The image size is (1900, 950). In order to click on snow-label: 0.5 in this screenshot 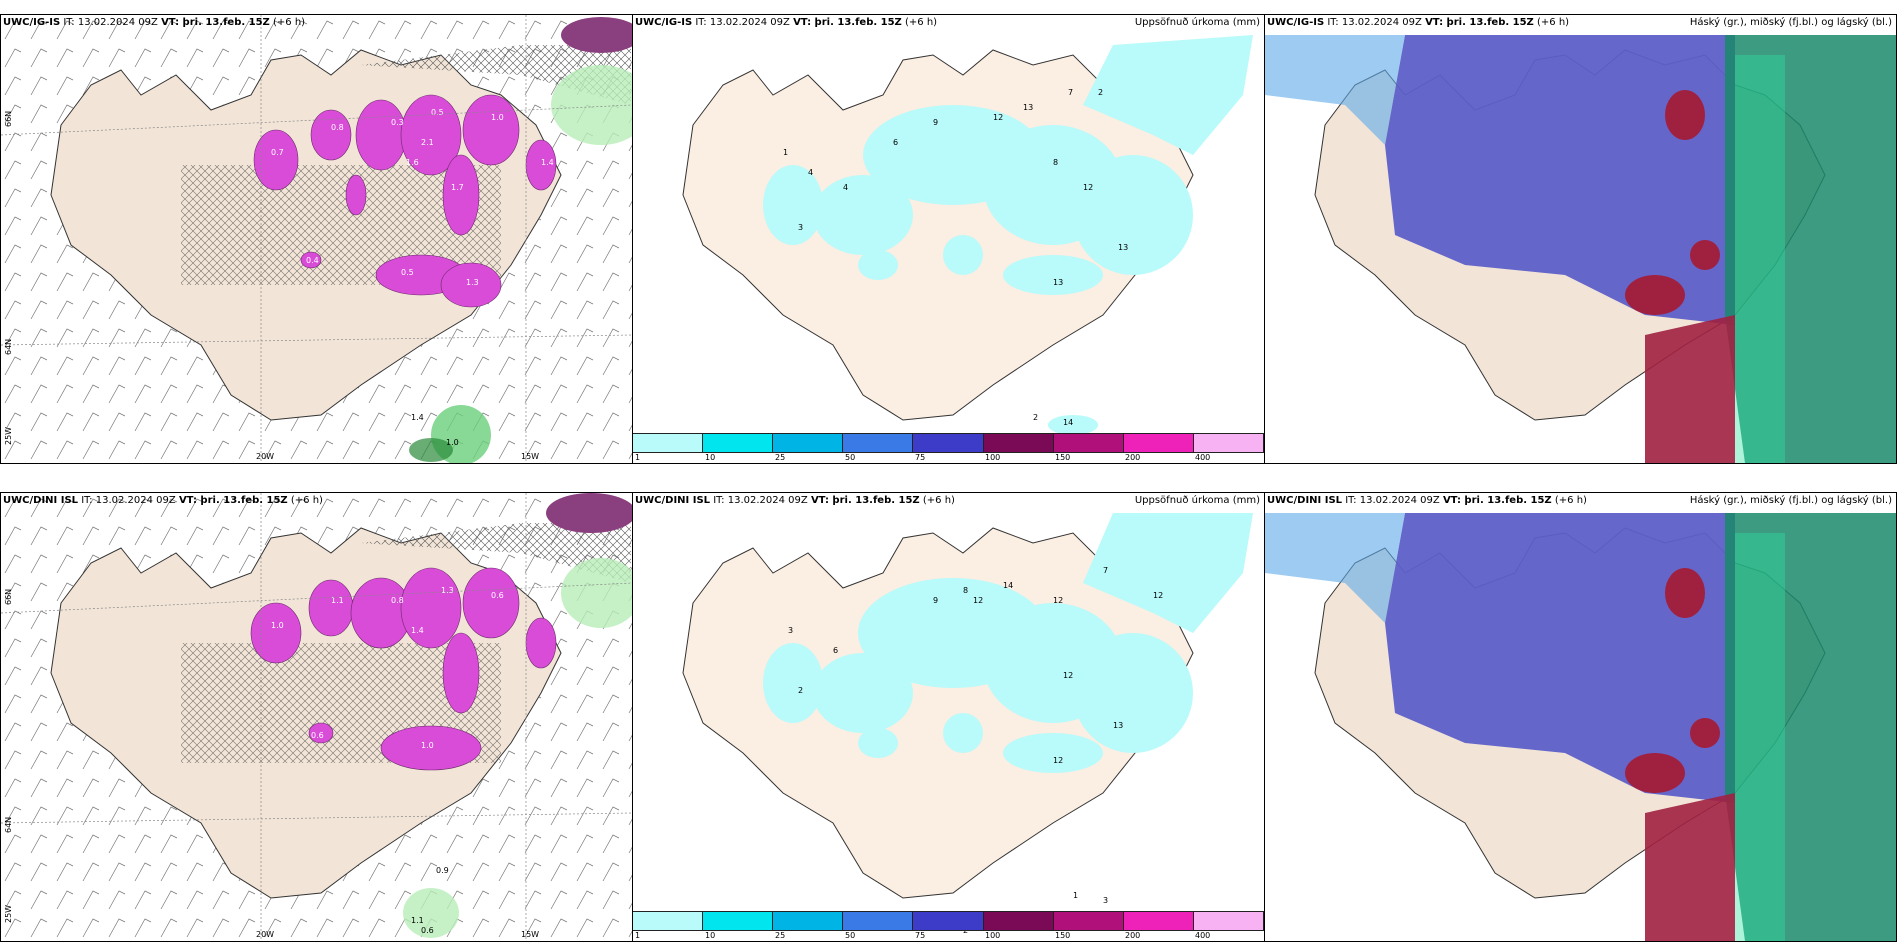, I will do `click(407, 272)`.